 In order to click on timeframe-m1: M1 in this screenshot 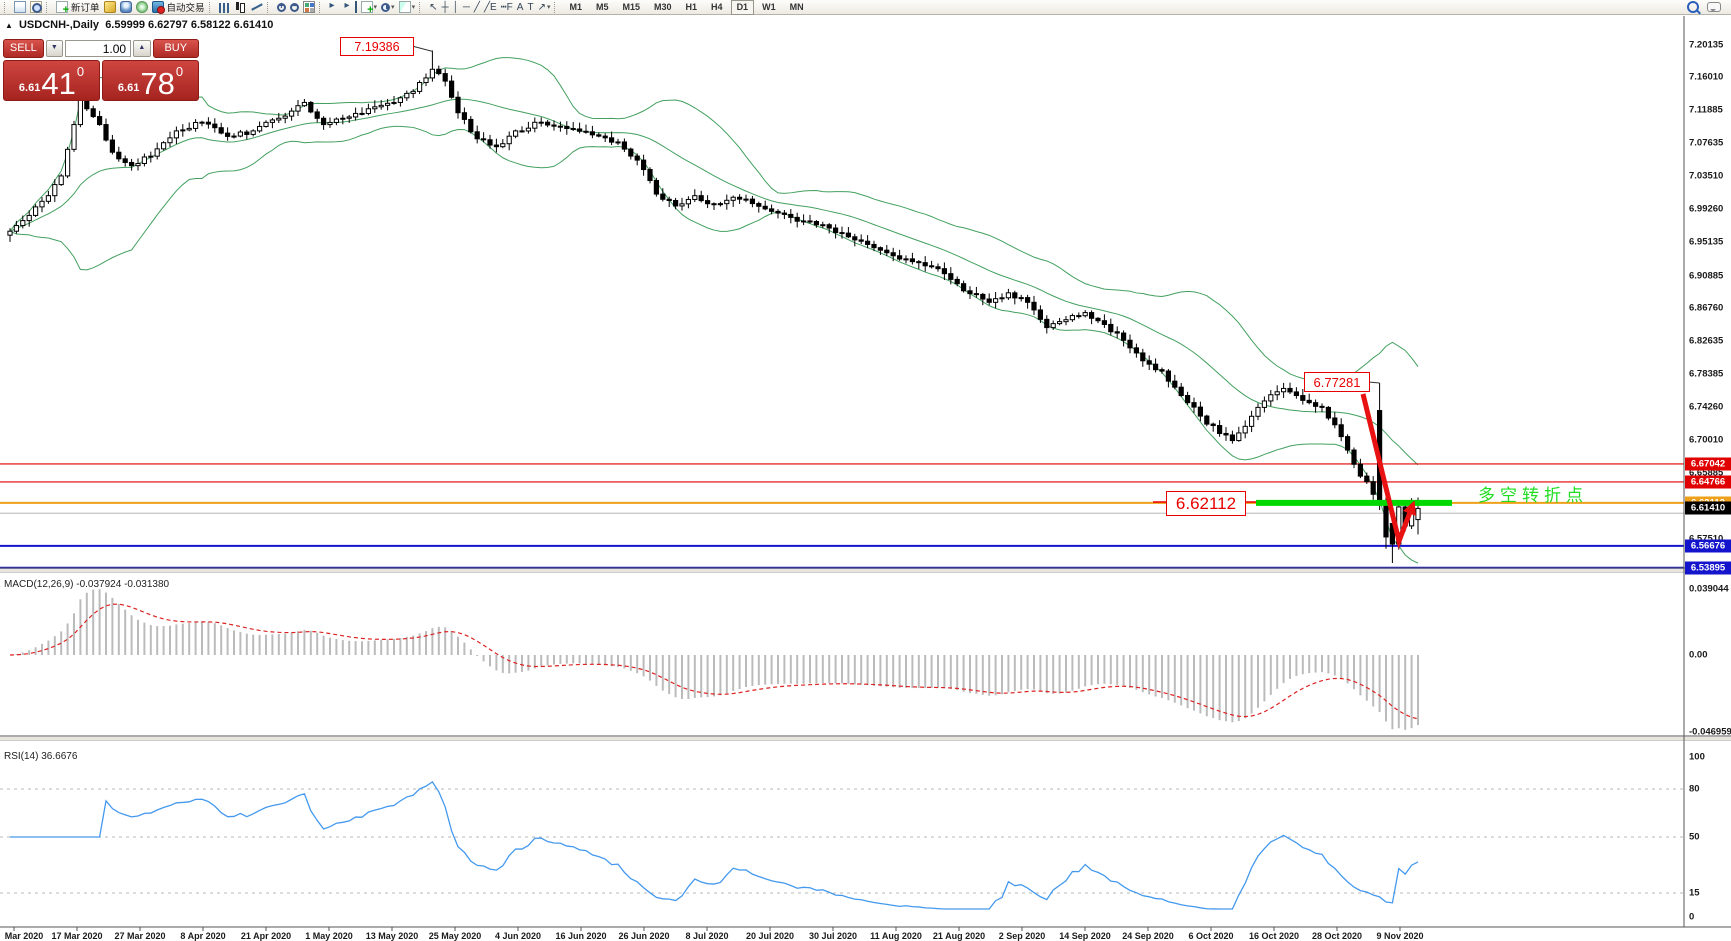, I will do `click(575, 6)`.